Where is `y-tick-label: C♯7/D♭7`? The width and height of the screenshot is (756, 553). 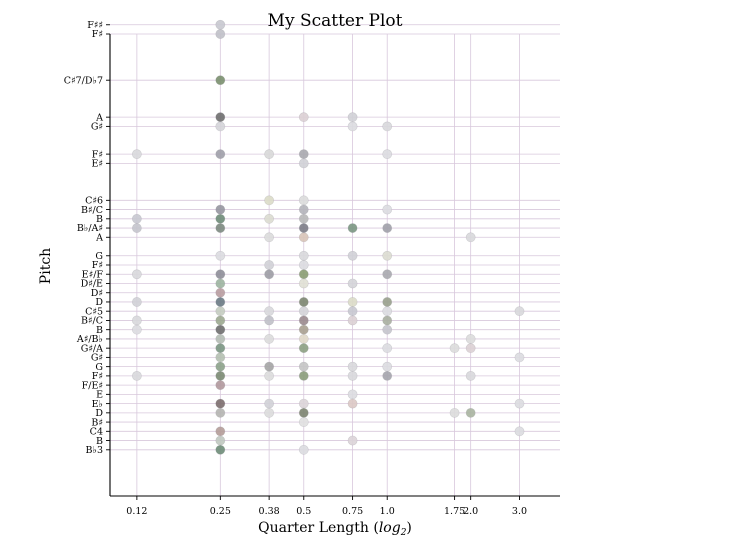
y-tick-label: C♯7/D♭7 is located at coordinates (83, 80).